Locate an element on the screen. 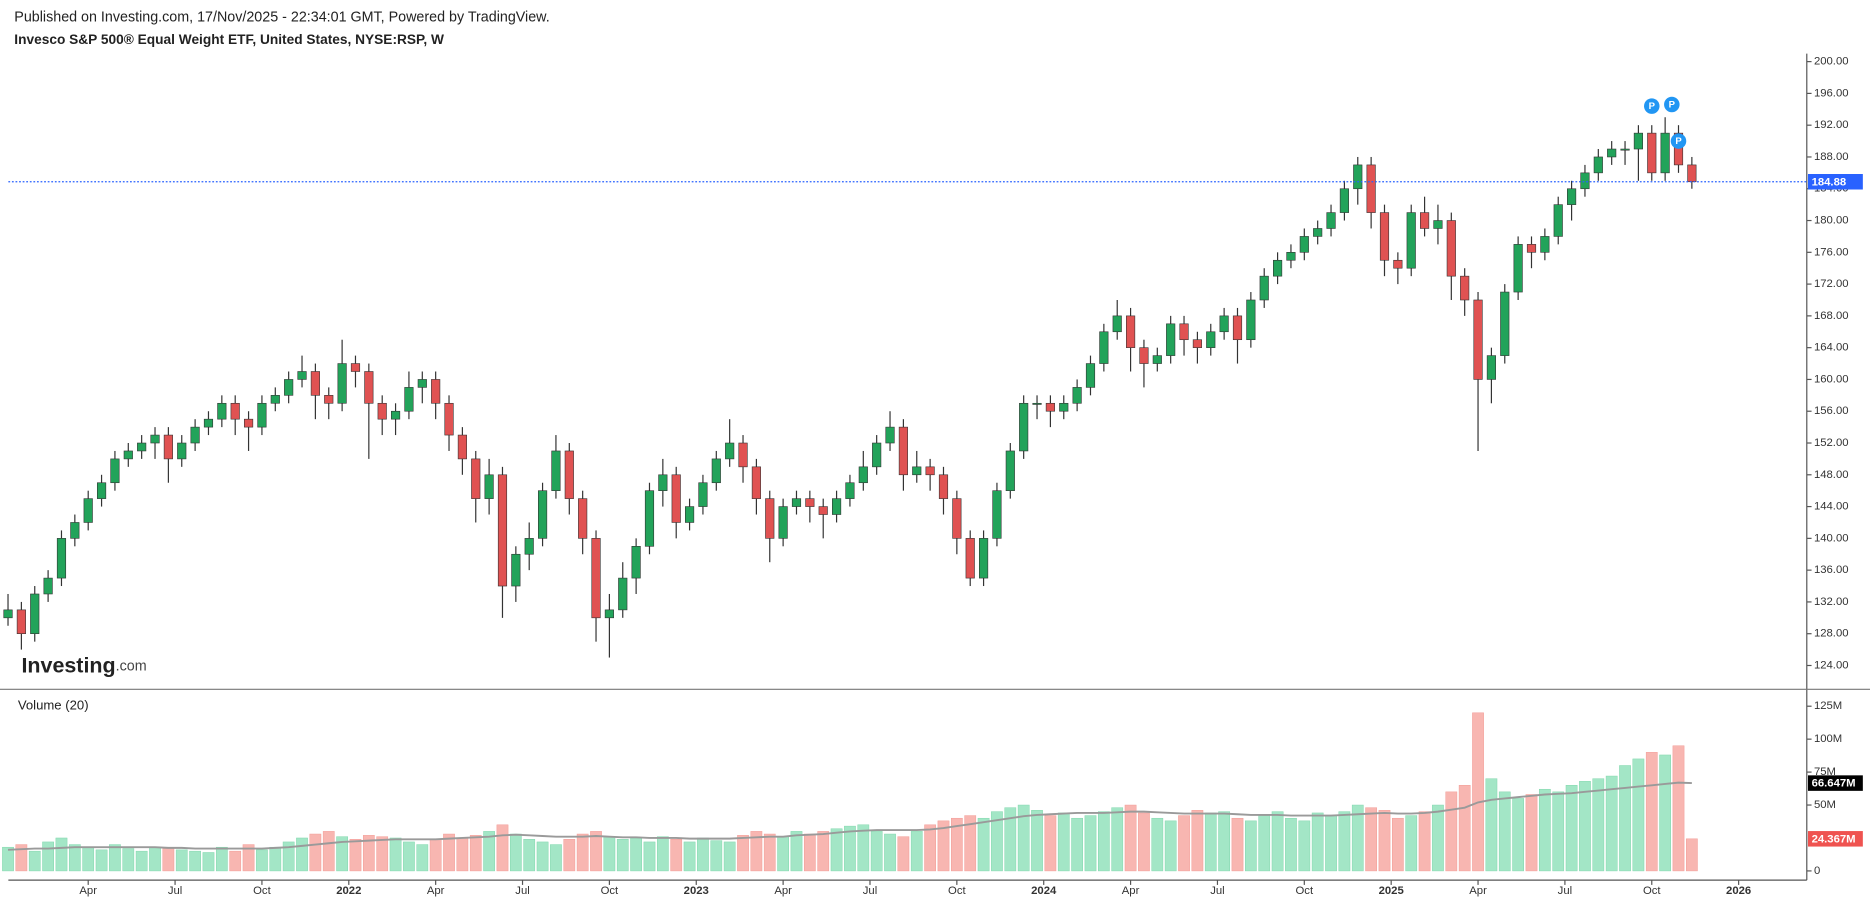  last-price-label: 184.88 is located at coordinates (1829, 182).